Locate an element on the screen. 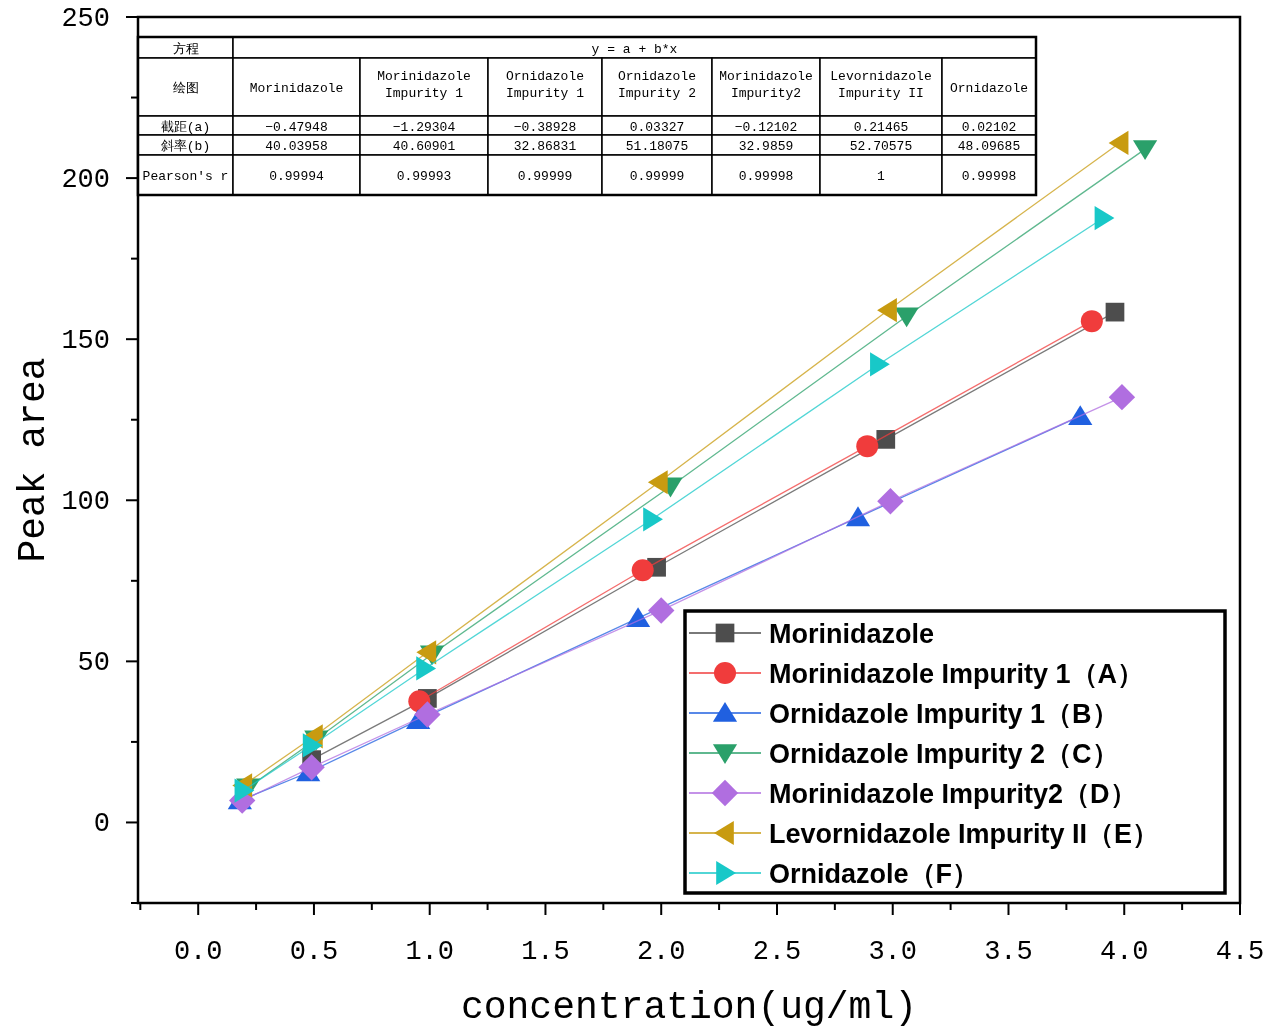 The width and height of the screenshot is (1276, 1028). annotation: 0.99993 is located at coordinates (424, 176).